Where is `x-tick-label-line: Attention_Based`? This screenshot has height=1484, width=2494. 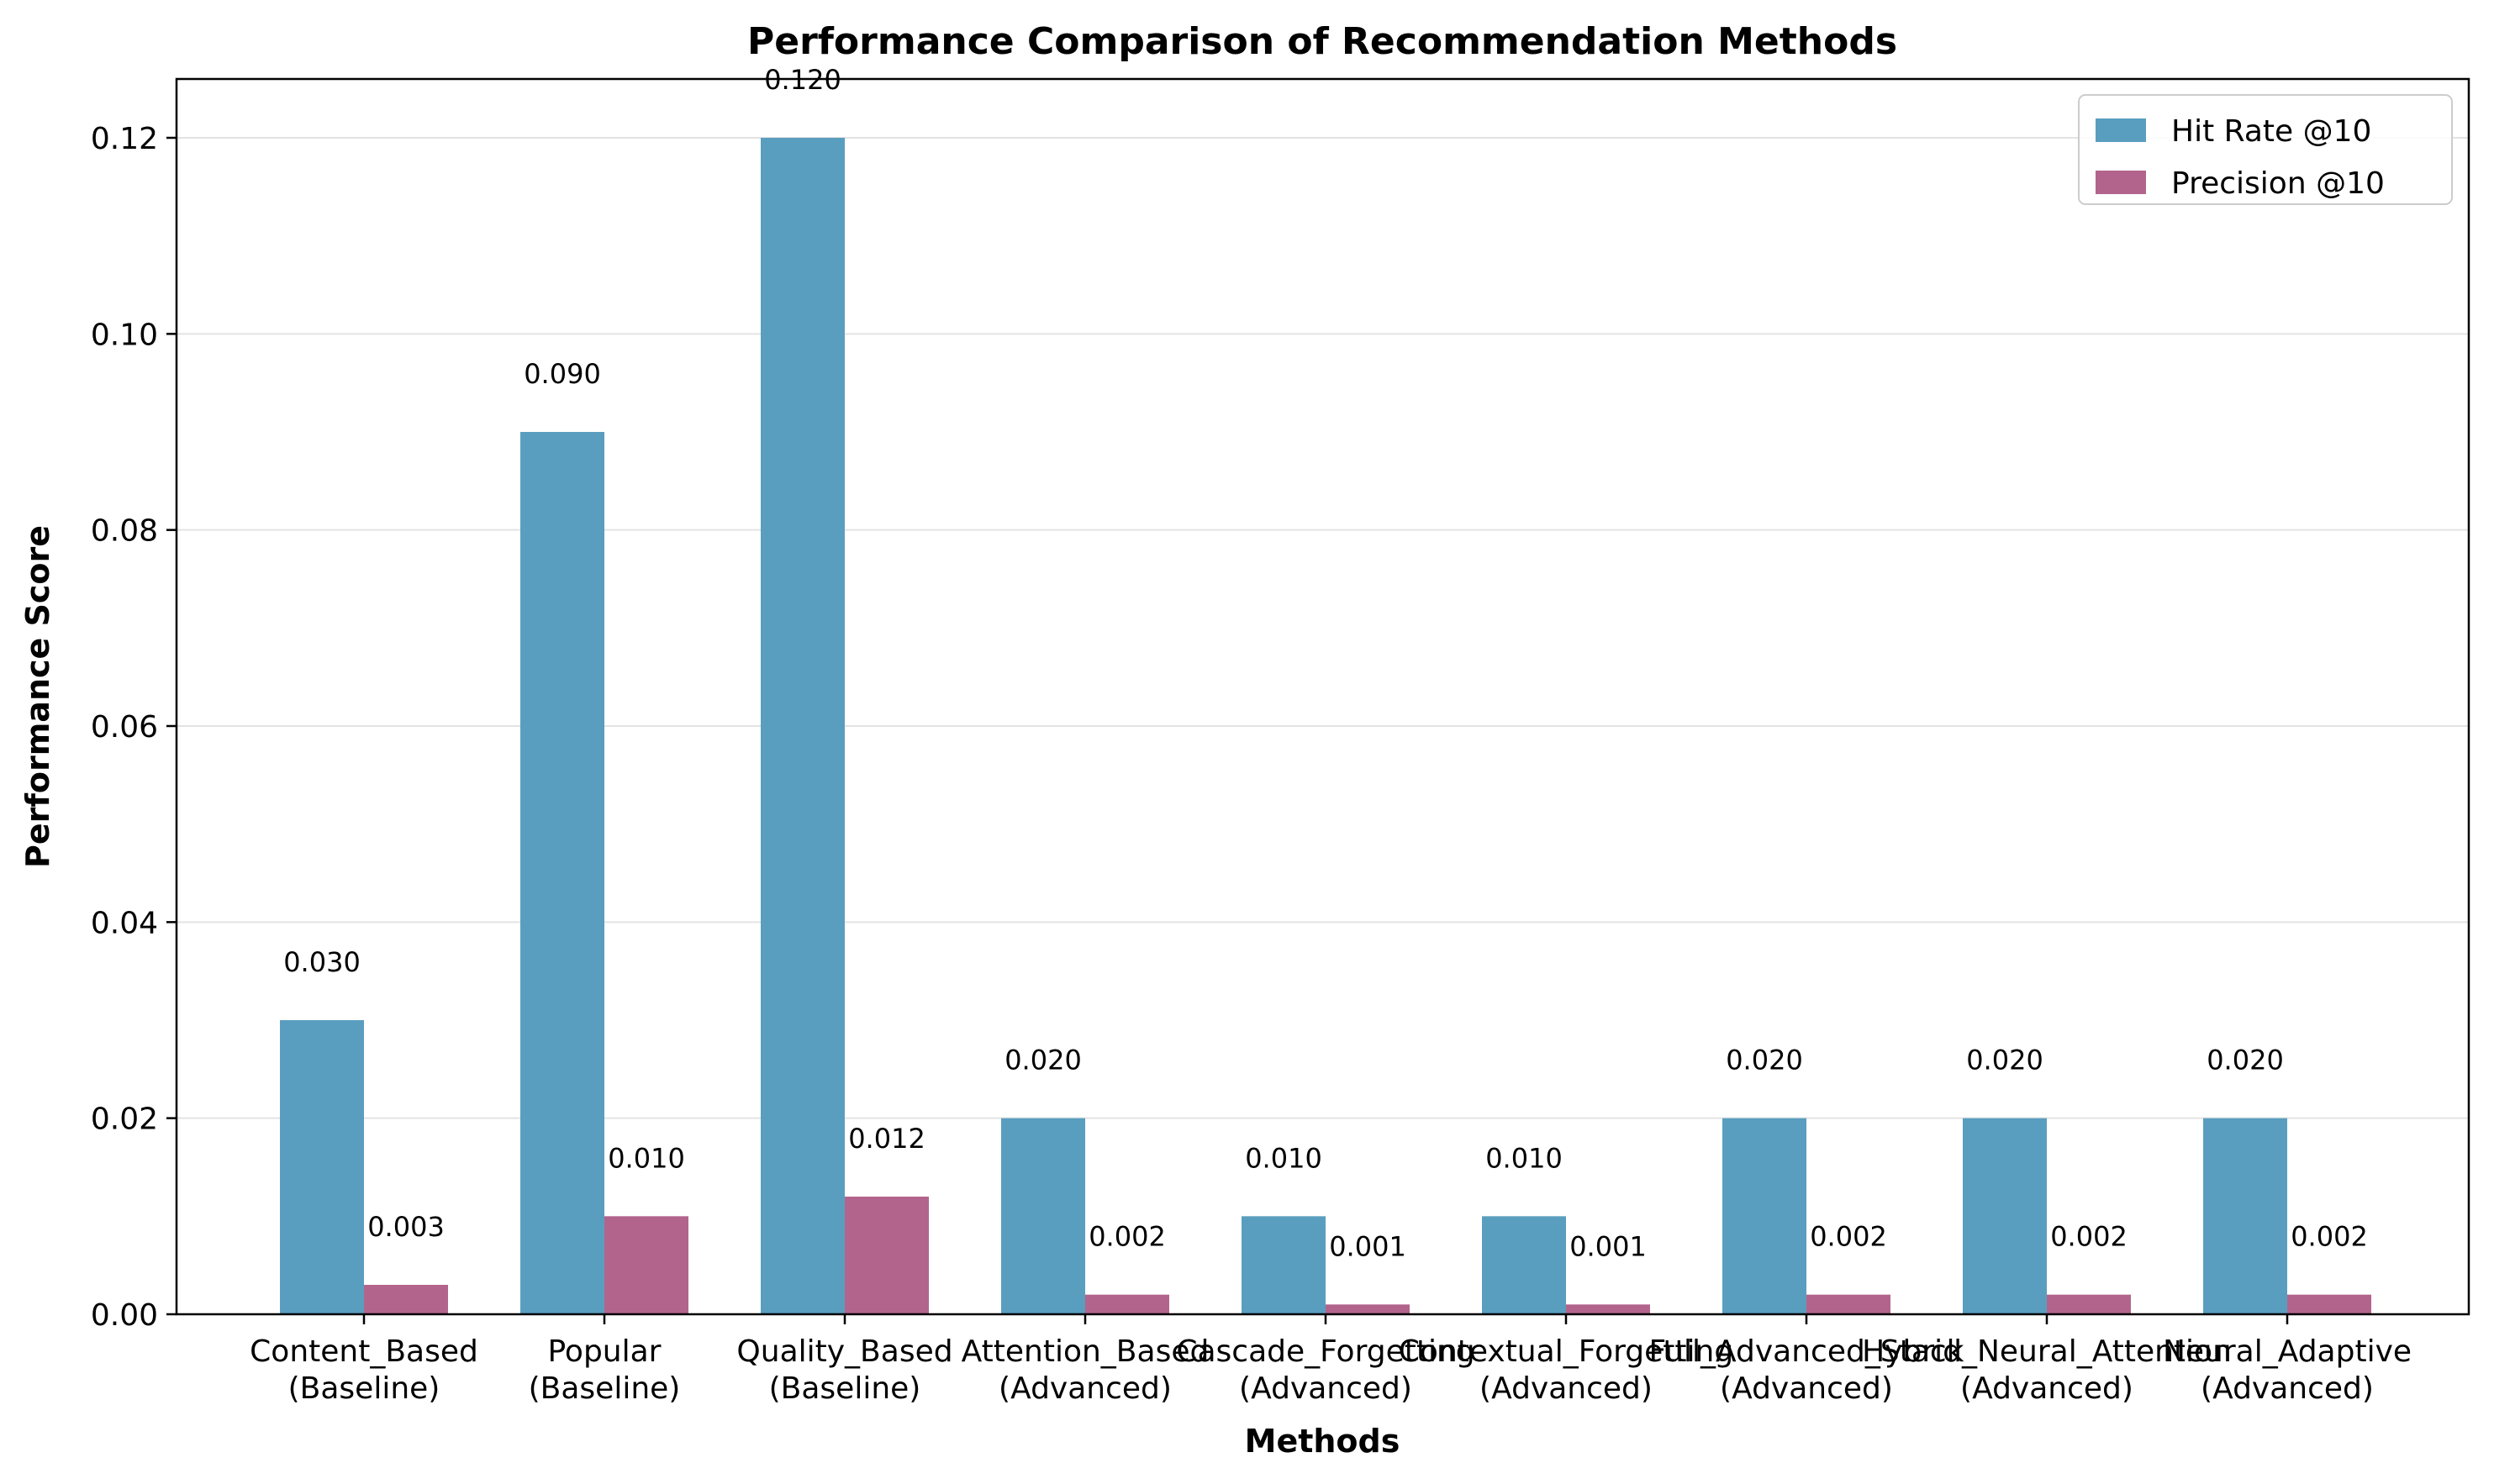
x-tick-label-line: Attention_Based is located at coordinates (1086, 1352).